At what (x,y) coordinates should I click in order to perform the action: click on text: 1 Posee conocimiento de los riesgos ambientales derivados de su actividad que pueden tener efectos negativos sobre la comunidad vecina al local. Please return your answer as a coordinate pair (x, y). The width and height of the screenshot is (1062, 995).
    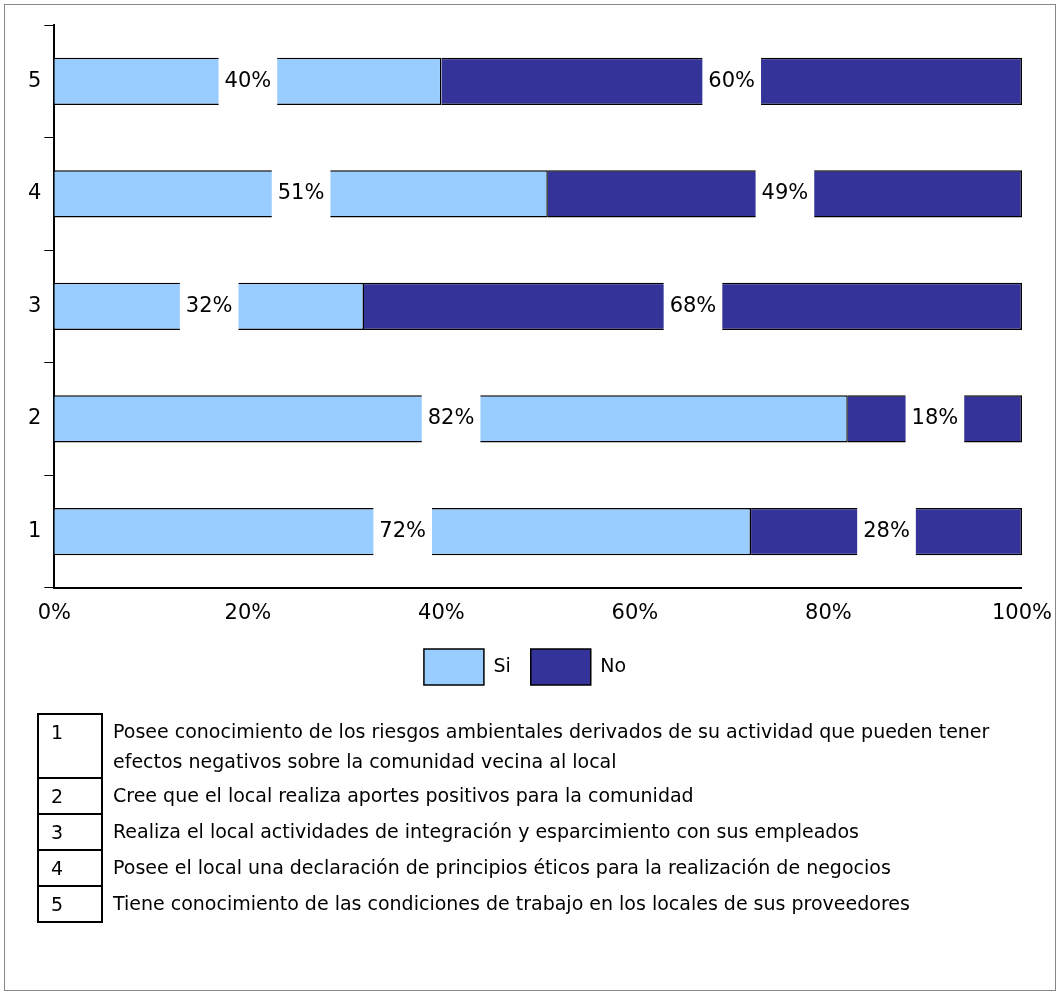
    Looking at the image, I should click on (520, 746).